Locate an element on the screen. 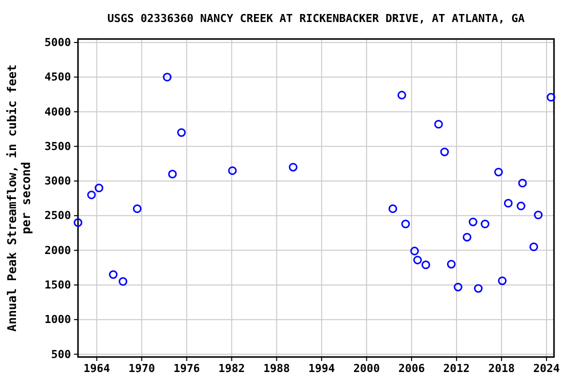 This screenshot has height=384, width=576. y-tick-label: 2500 is located at coordinates (57, 215).